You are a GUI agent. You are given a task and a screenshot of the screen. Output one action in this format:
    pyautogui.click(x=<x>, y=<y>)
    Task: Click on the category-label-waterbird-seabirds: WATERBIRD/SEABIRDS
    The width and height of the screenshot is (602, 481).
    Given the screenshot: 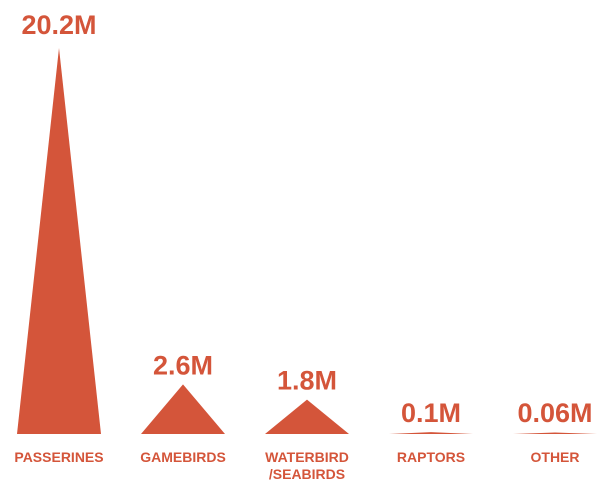 What is the action you would take?
    pyautogui.click(x=307, y=465)
    